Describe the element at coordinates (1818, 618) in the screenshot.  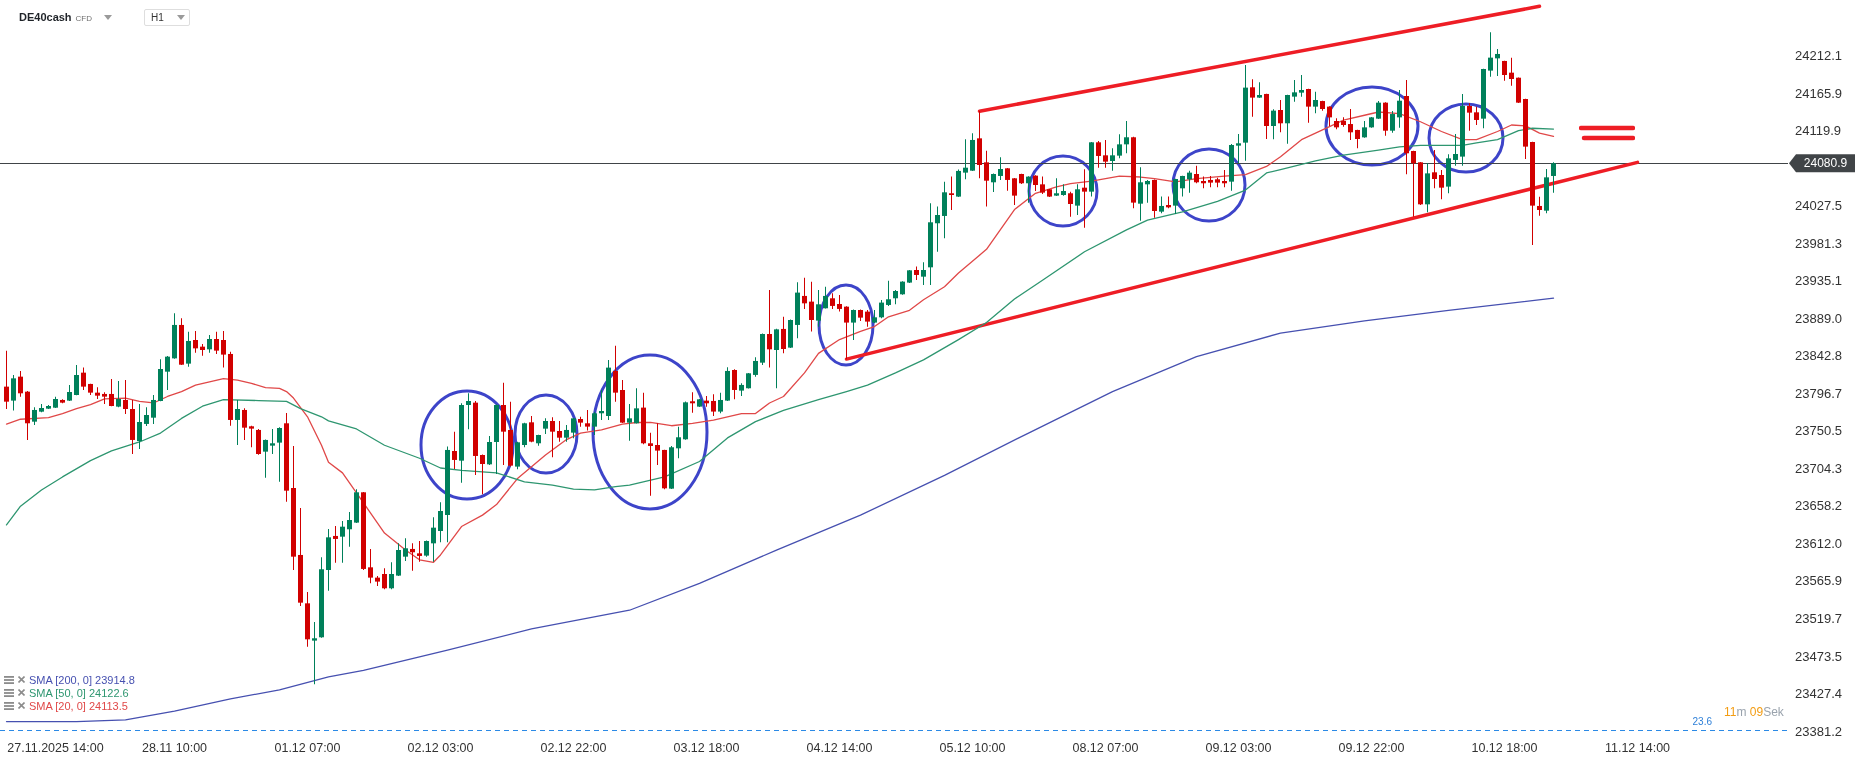
I see `y-tick-label: 23519.7` at that location.